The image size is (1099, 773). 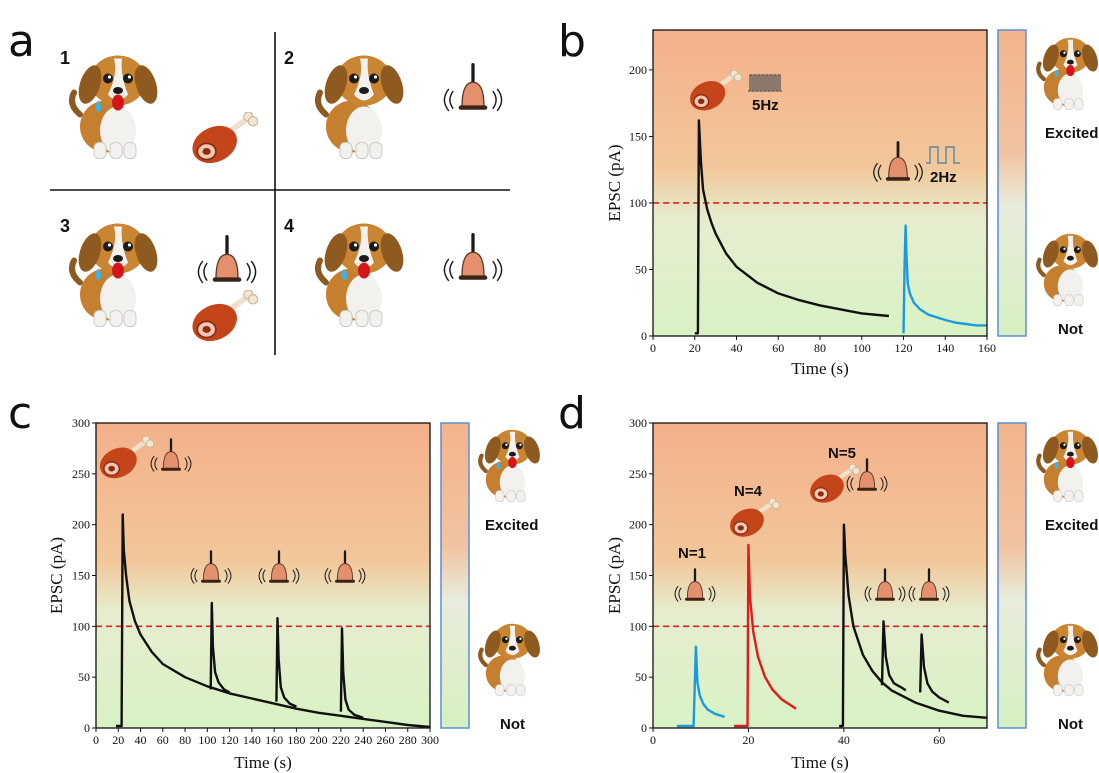 I want to click on n4-label: N=4, so click(x=748, y=491).